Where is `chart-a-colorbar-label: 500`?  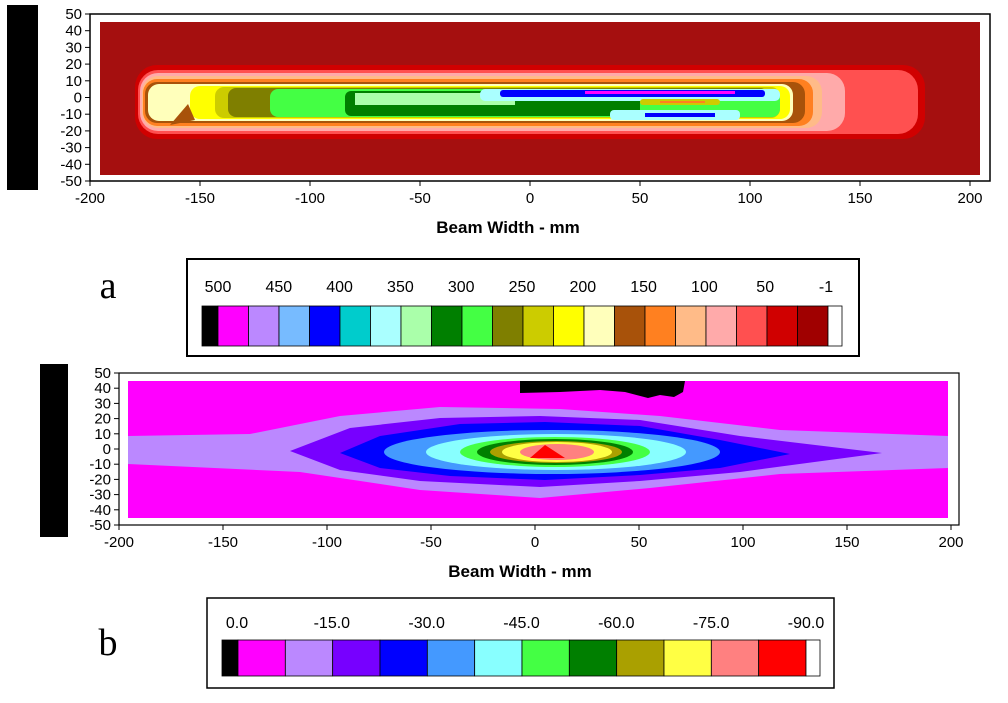
chart-a-colorbar-label: 500 is located at coordinates (218, 287).